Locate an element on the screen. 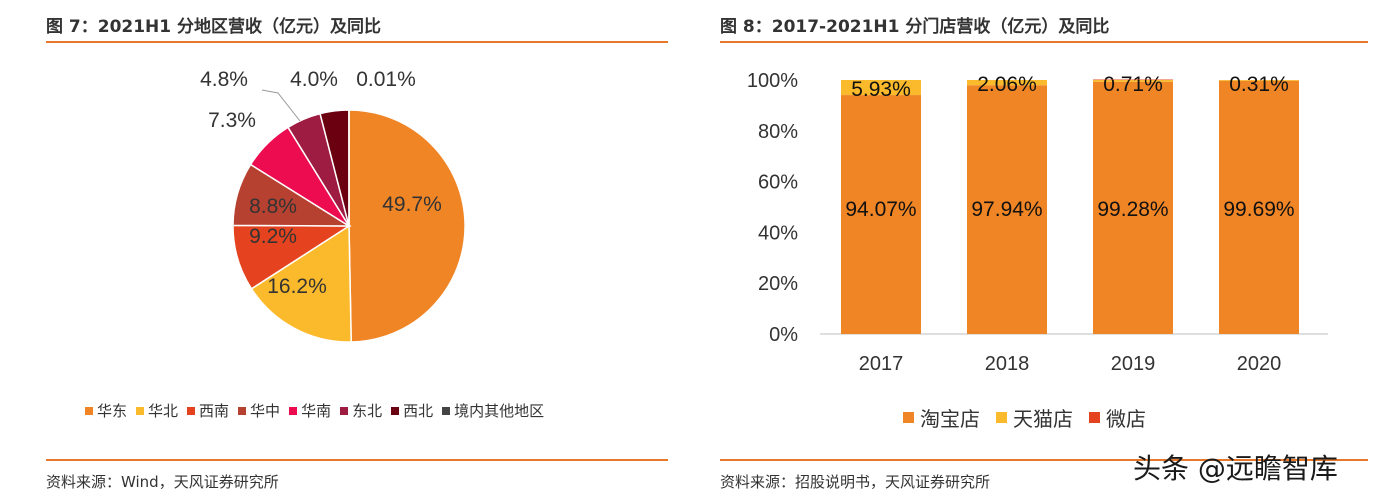  legend-item-华南: 华南 is located at coordinates (310, 410).